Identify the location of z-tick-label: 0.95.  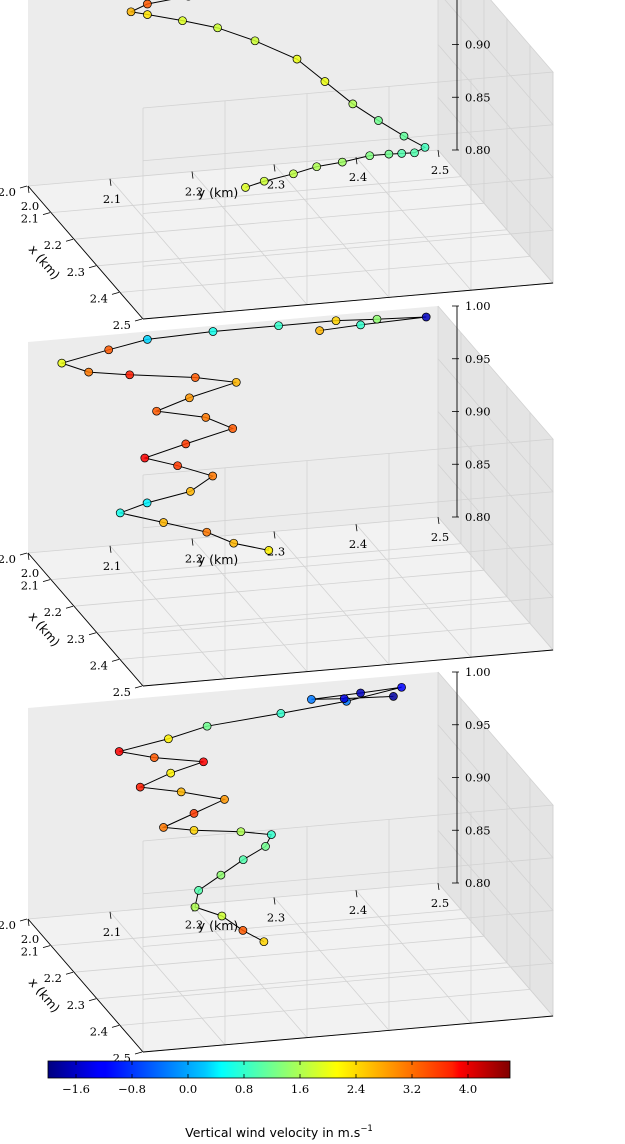
(478, 725).